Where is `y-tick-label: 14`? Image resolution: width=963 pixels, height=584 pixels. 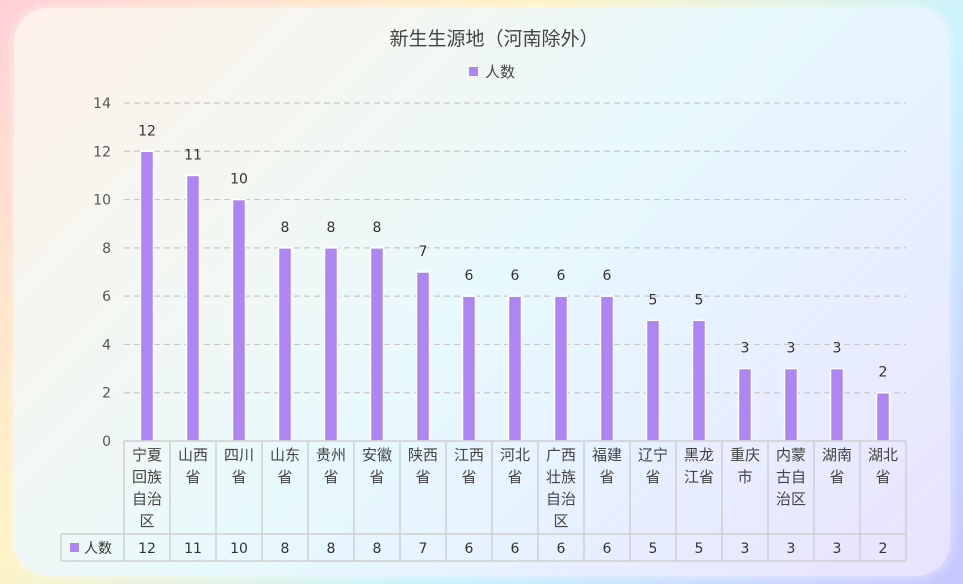 y-tick-label: 14 is located at coordinates (102, 104).